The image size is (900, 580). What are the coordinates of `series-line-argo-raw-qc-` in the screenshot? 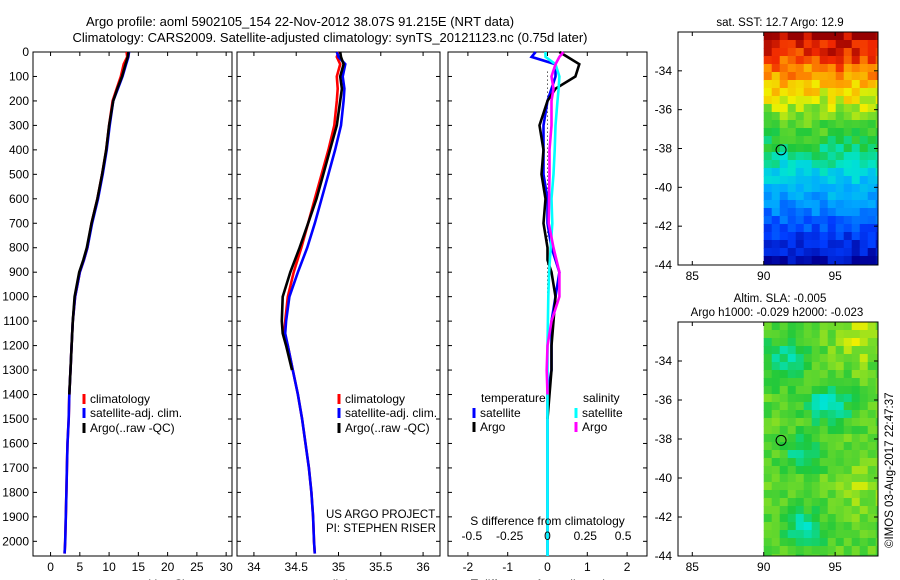 It's located at (99, 223).